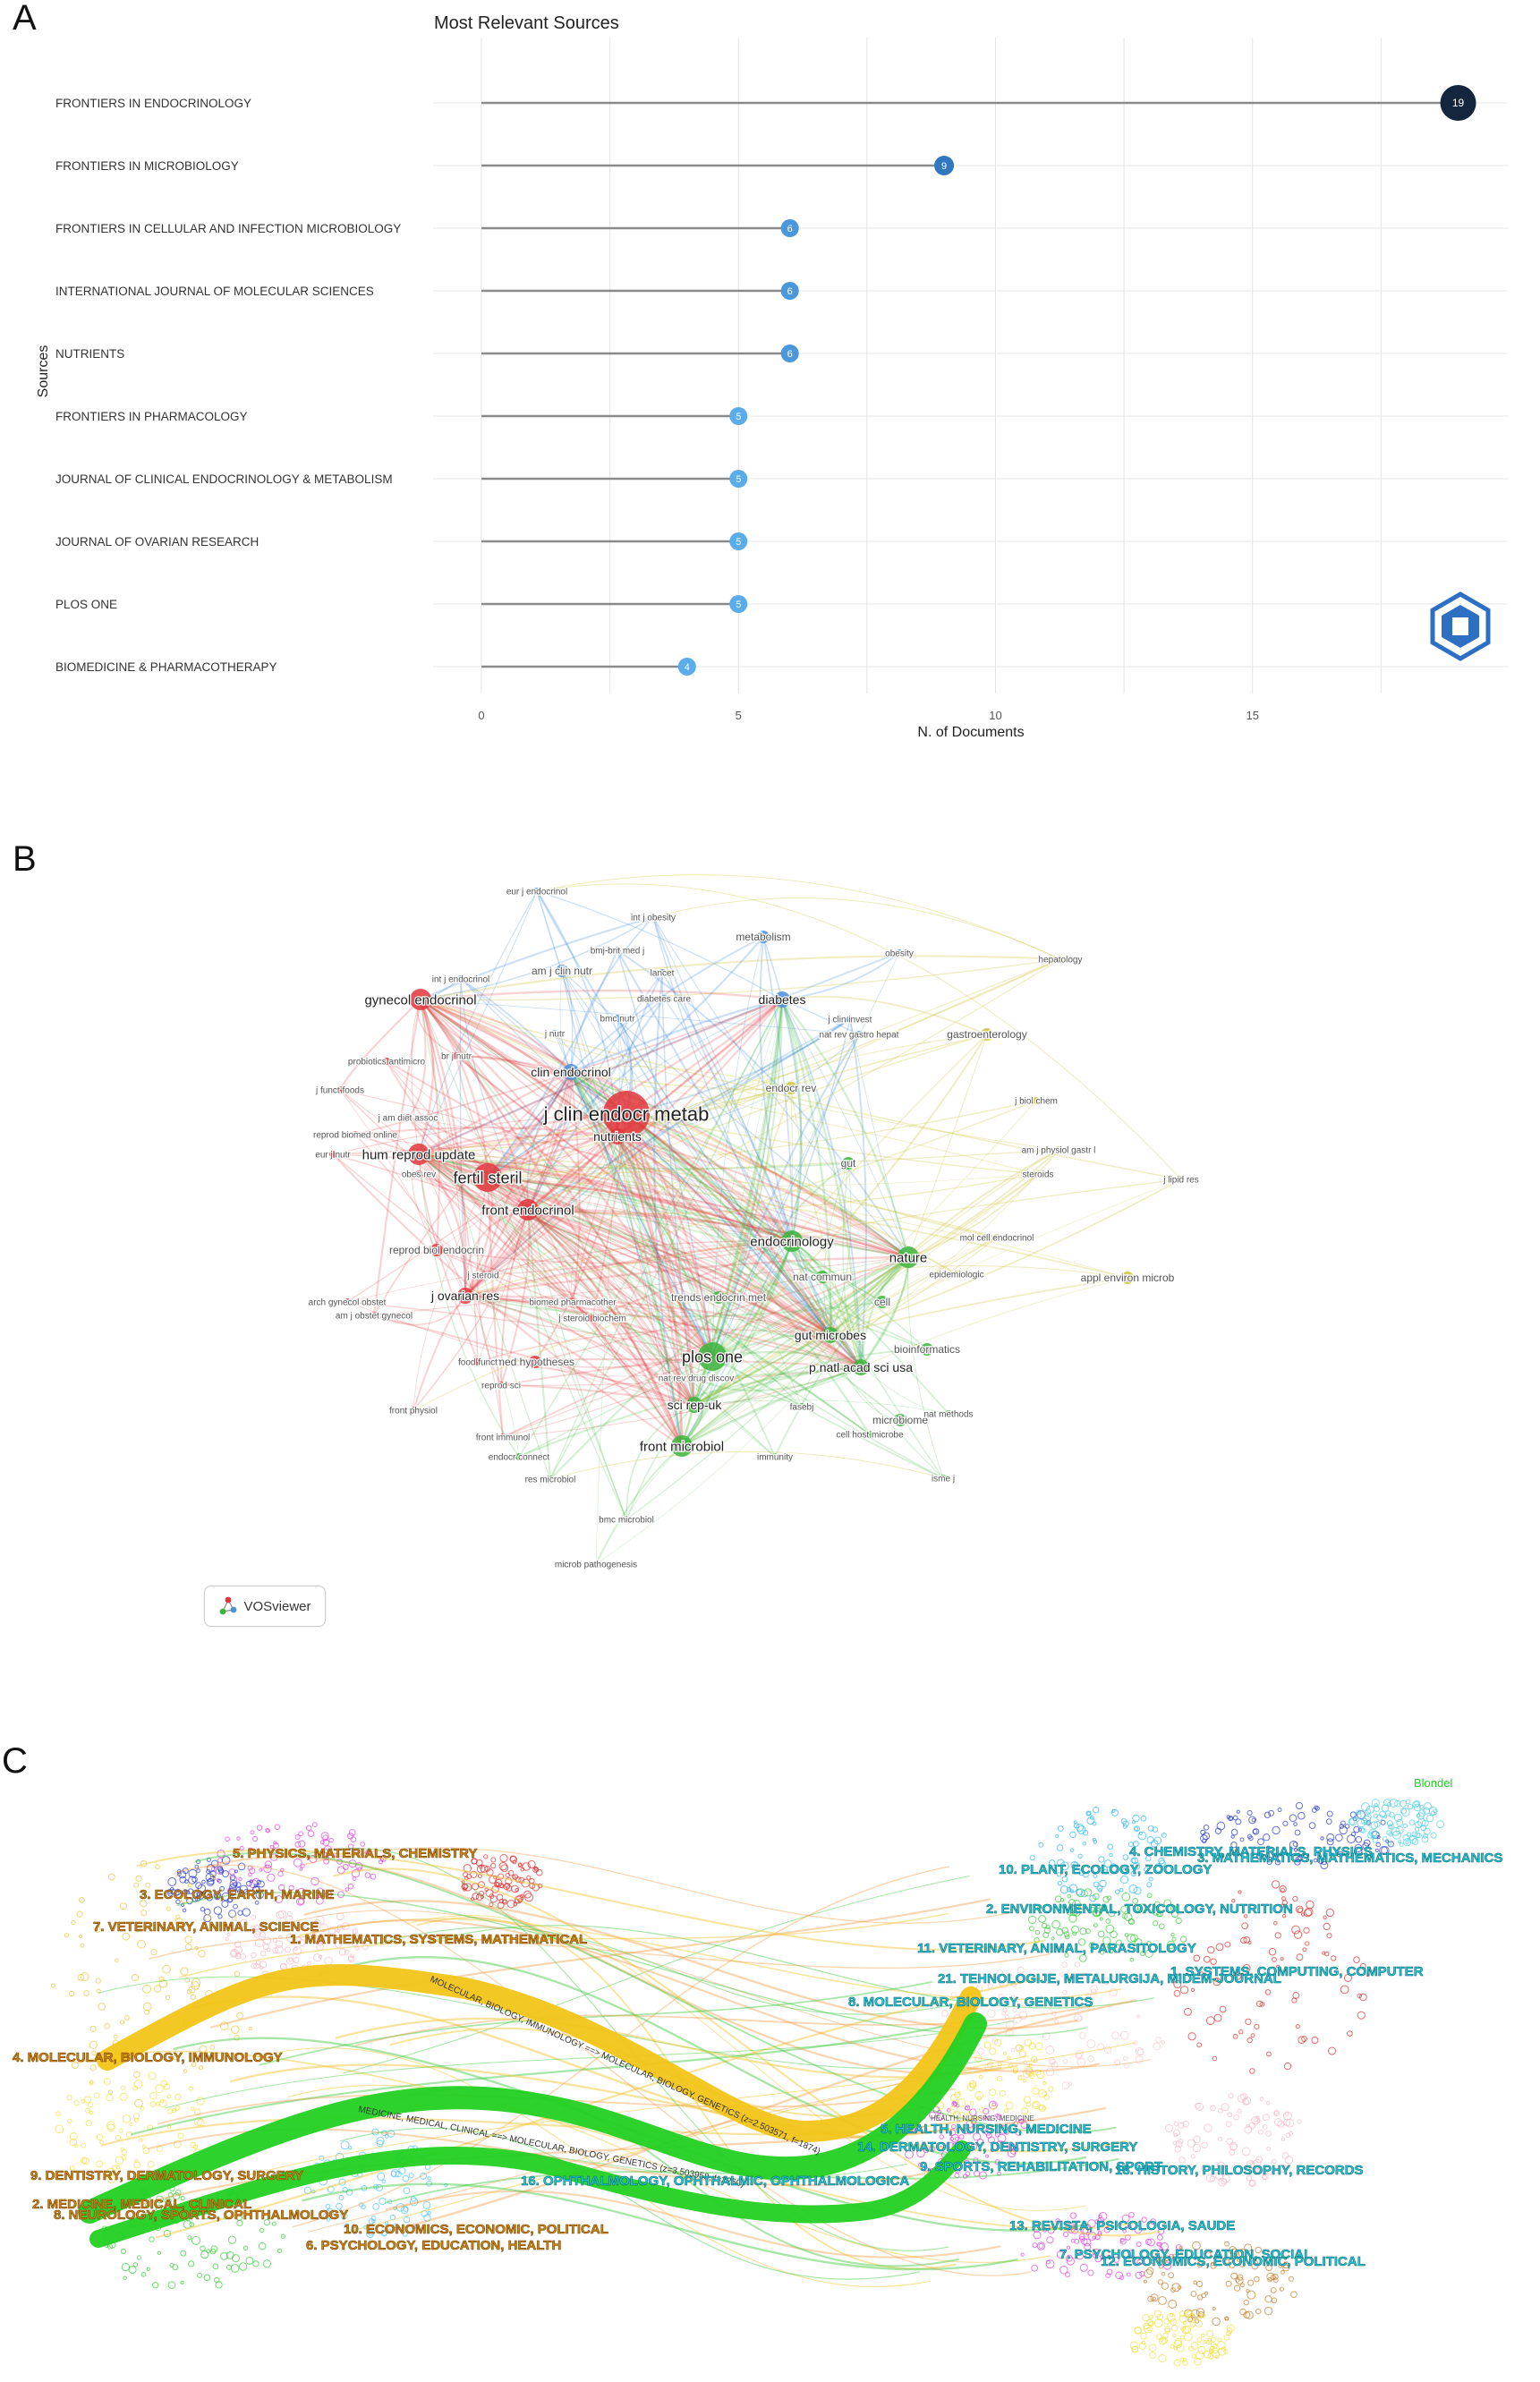  I want to click on network-node-label: epidemiologic, so click(956, 1275).